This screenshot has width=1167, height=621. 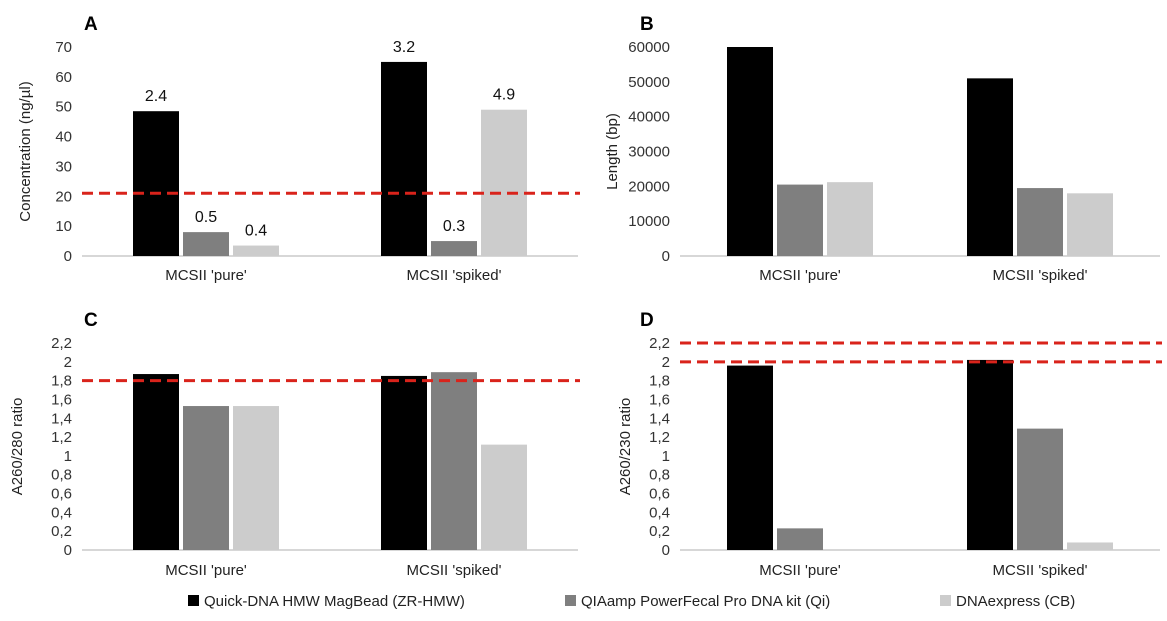 I want to click on y-tick-label: 60, so click(x=63, y=77).